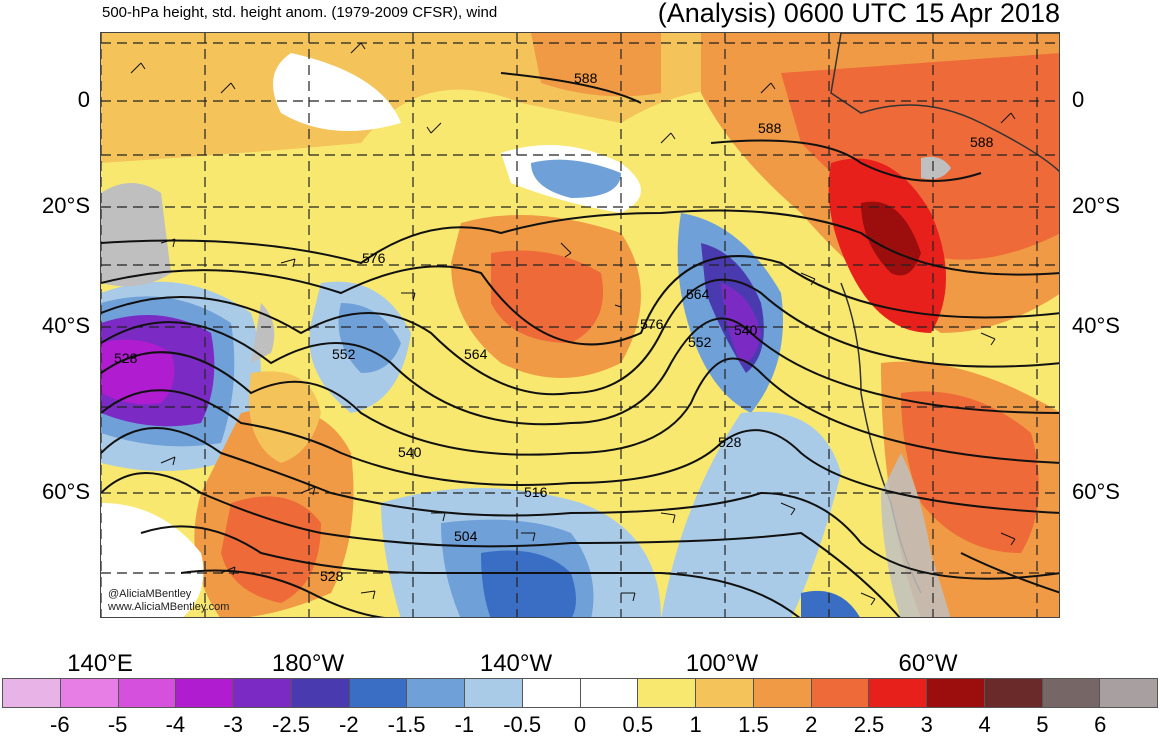 The image size is (1160, 738). Describe the element at coordinates (1096, 491) in the screenshot. I see `lat-label-right: 60°S` at that location.